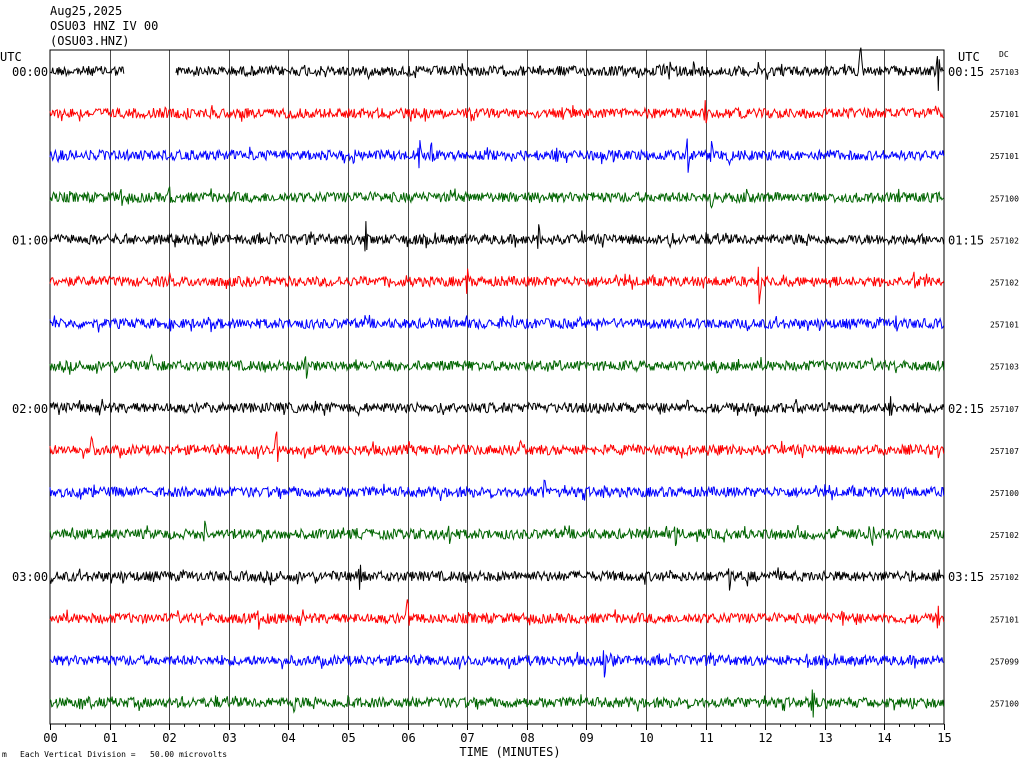 The height and width of the screenshot is (768, 1024). I want to click on x-axis-label: TIME (MINUTES), so click(509, 752).